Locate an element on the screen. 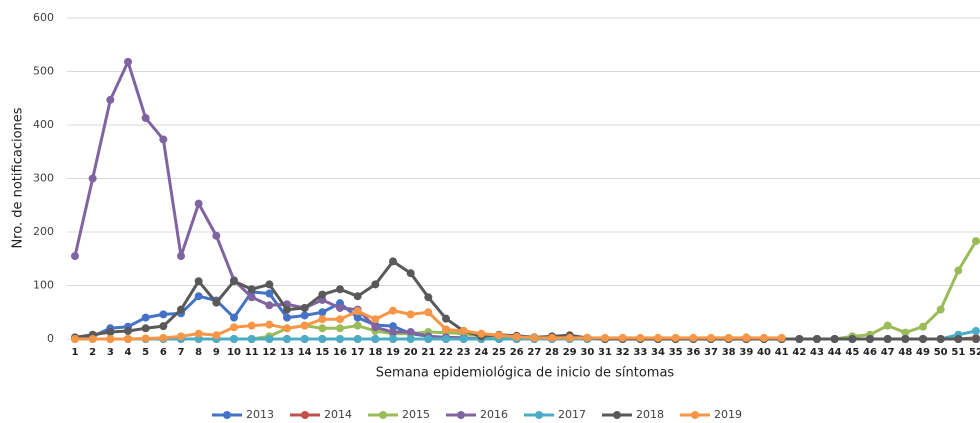 The image size is (980, 423). x-tick-label: 22 is located at coordinates (446, 352).